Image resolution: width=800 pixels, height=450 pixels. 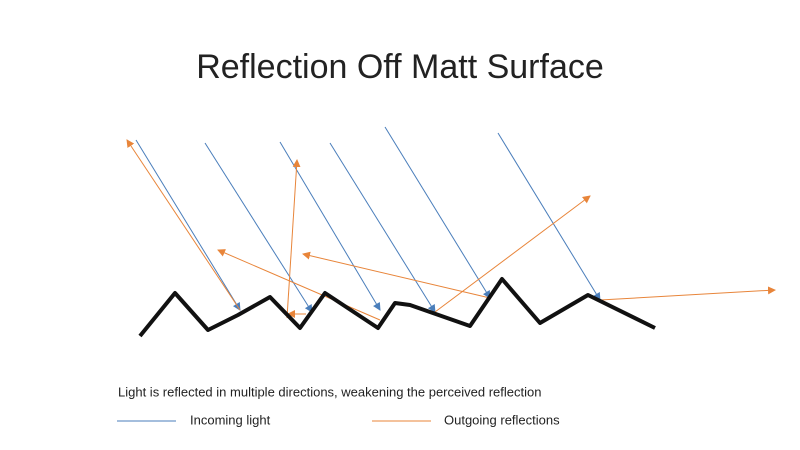 What do you see at coordinates (397, 307) in the screenshot?
I see `matt-surface` at bounding box center [397, 307].